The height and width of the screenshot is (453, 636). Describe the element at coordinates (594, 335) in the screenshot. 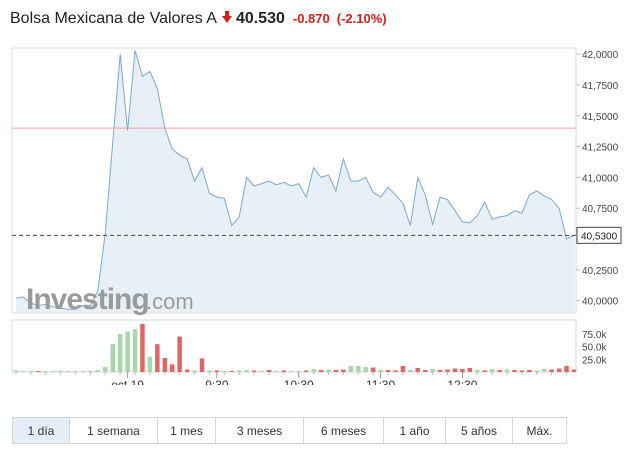

I see `volume-tick-label: 75.0k` at that location.